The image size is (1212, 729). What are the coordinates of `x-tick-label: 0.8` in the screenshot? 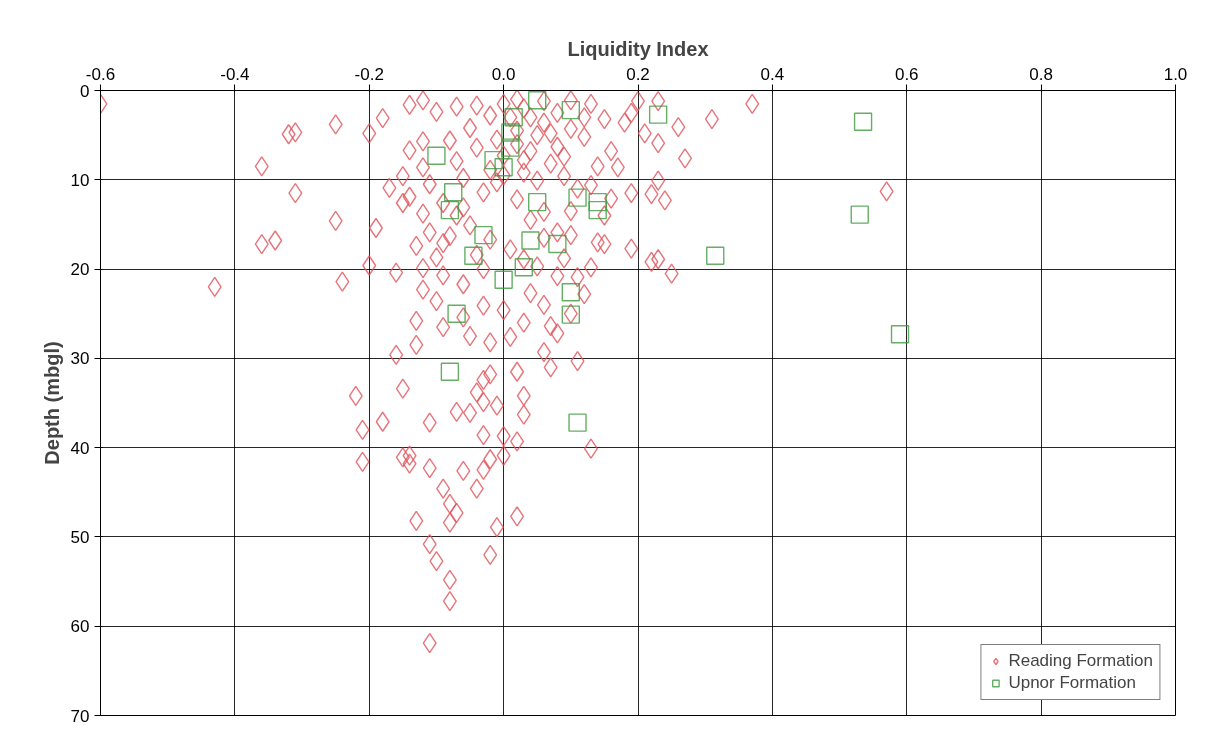 It's located at (1041, 74).